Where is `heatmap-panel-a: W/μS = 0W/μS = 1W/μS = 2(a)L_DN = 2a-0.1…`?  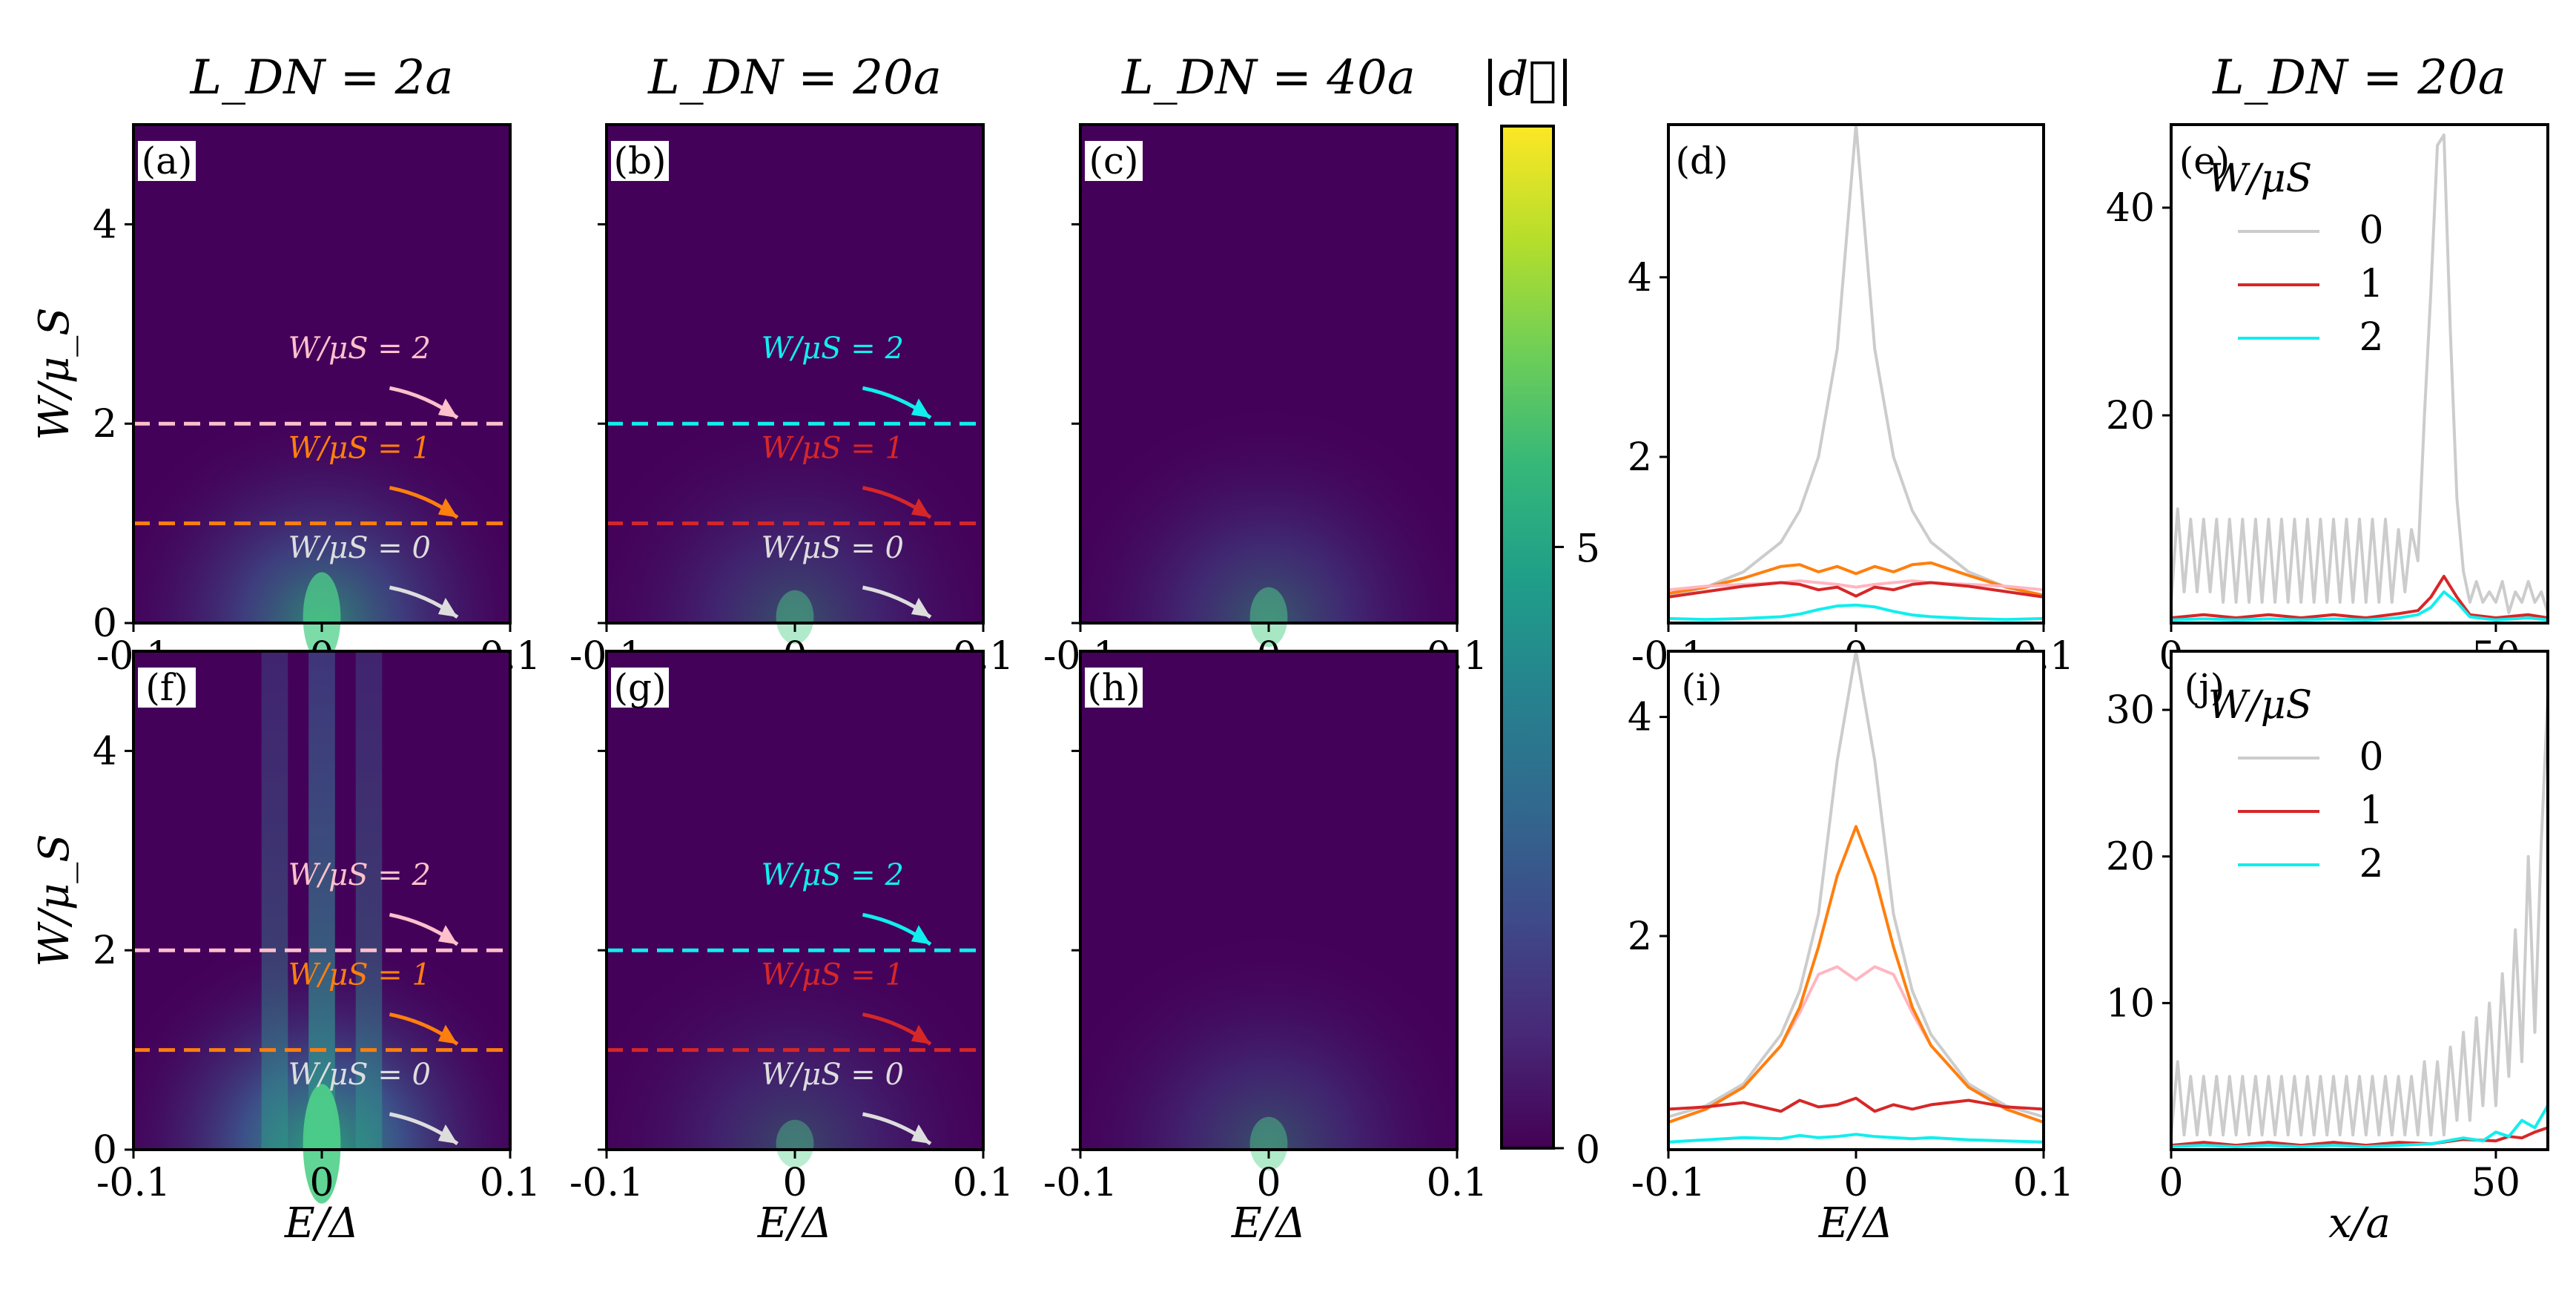 heatmap-panel-a: W/μS = 0W/μS = 1W/μS = 2(a)L_DN = 2a-0.1… is located at coordinates (285, 364).